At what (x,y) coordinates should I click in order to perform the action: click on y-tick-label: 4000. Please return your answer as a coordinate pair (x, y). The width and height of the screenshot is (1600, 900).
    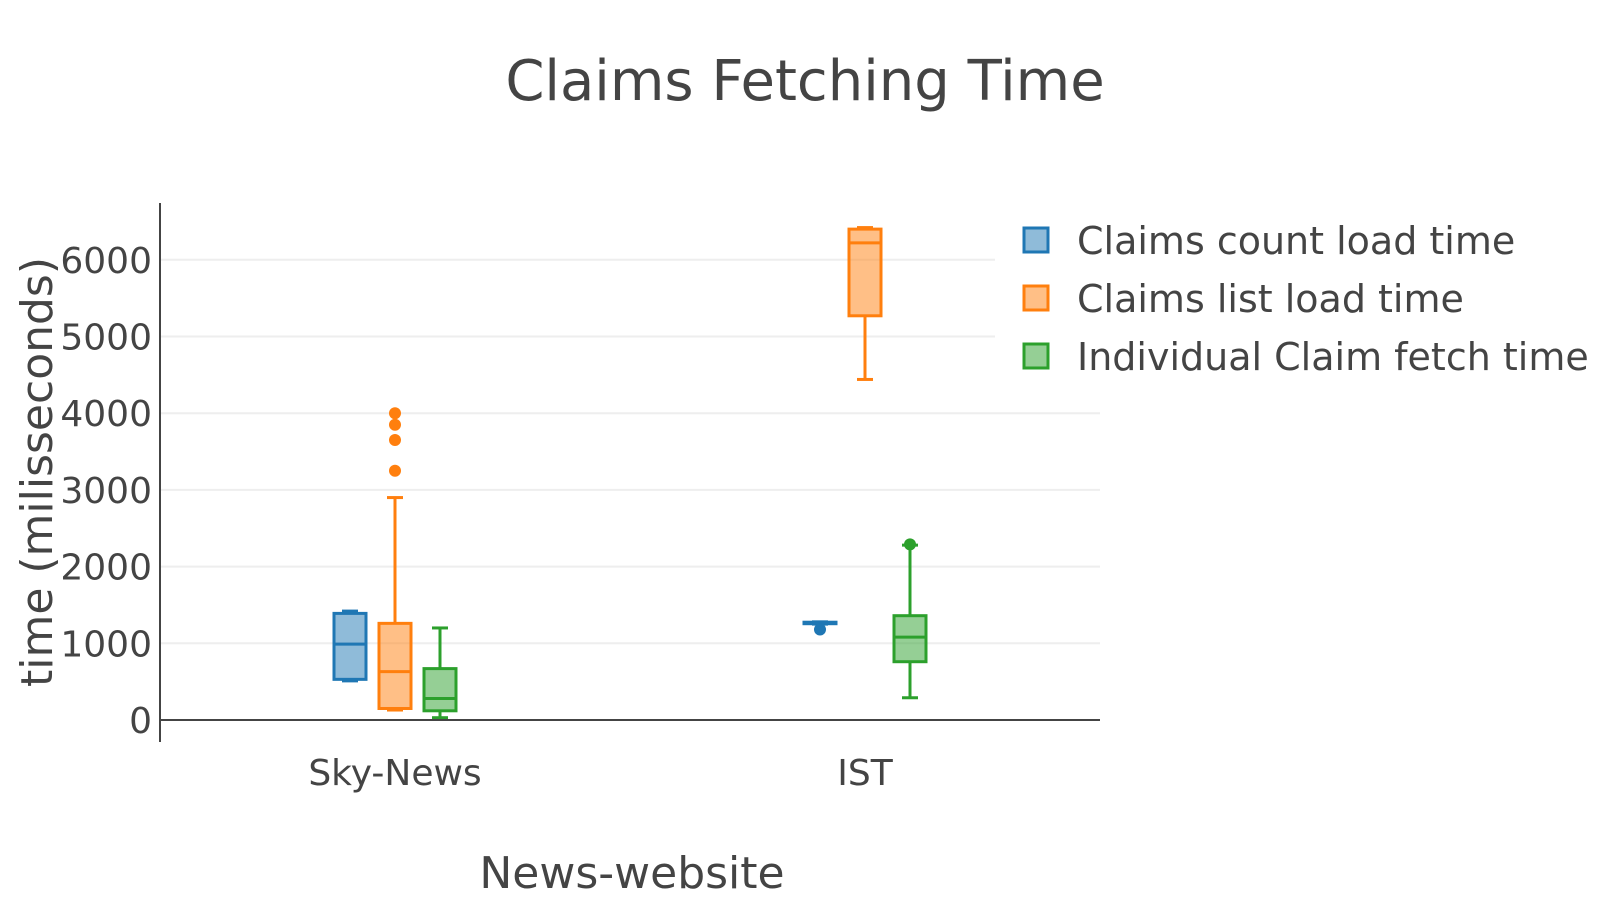
    Looking at the image, I should click on (106, 414).